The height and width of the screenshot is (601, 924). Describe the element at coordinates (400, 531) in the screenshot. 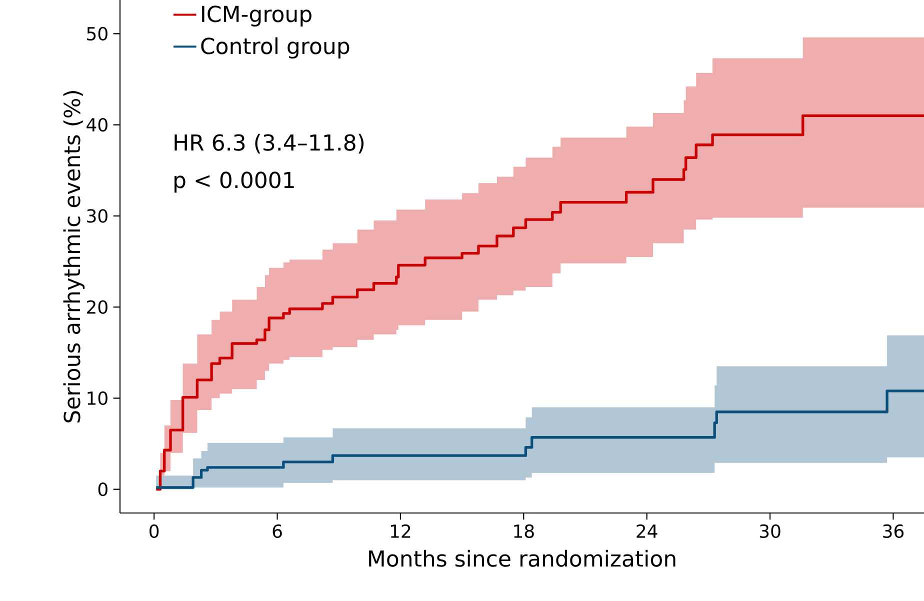

I see `x-tick-label: 12` at that location.